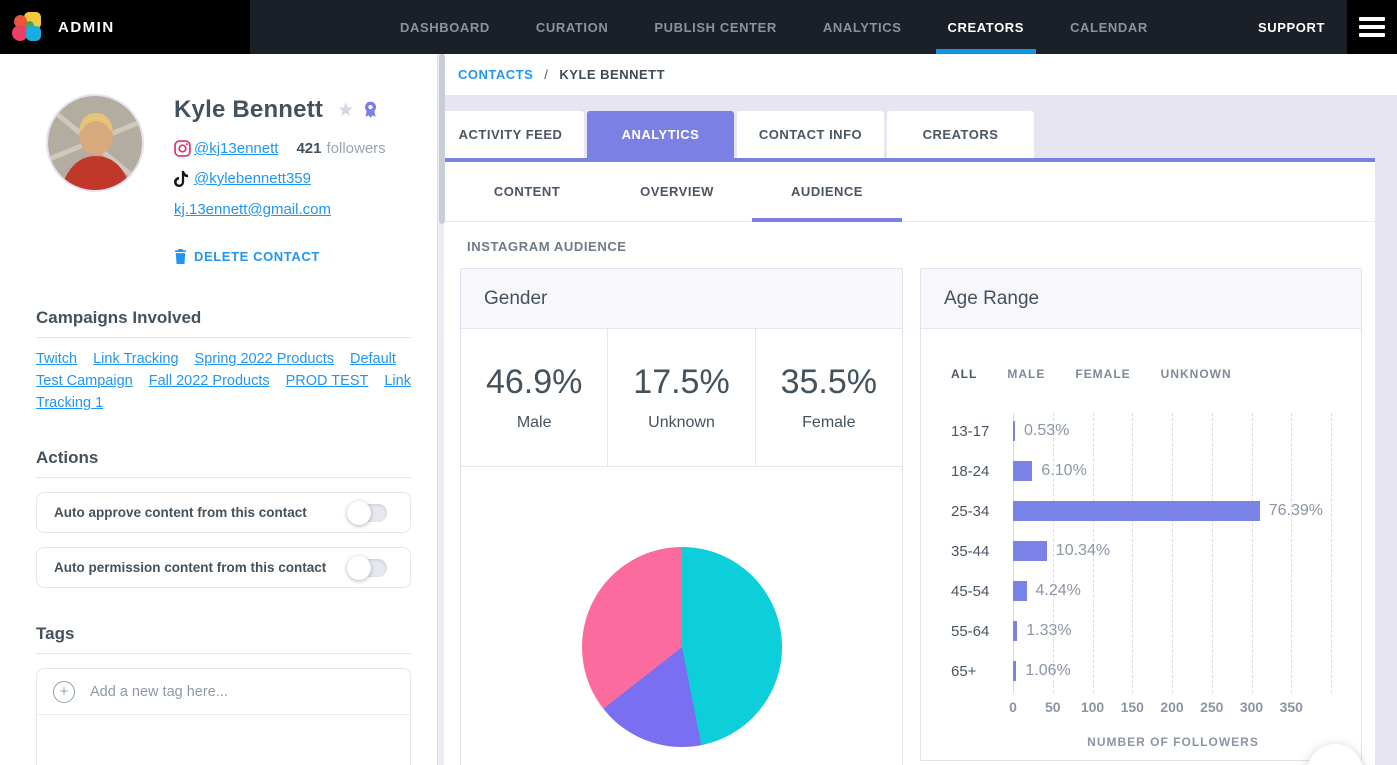 The width and height of the screenshot is (1397, 765). What do you see at coordinates (249, 109) in the screenshot?
I see `contact-name: Kyle Bennett` at bounding box center [249, 109].